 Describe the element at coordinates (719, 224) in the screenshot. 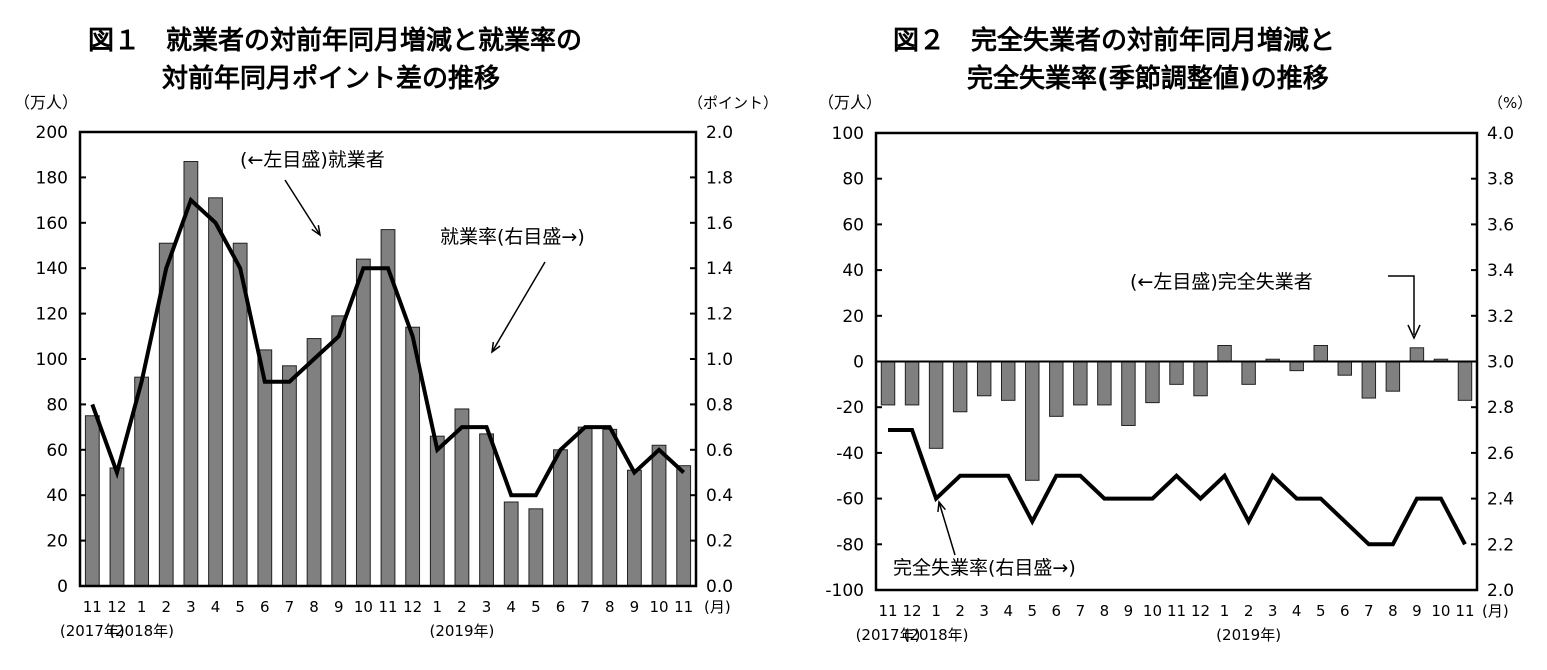

I see `chart1-right-tick-label: 1.6` at that location.